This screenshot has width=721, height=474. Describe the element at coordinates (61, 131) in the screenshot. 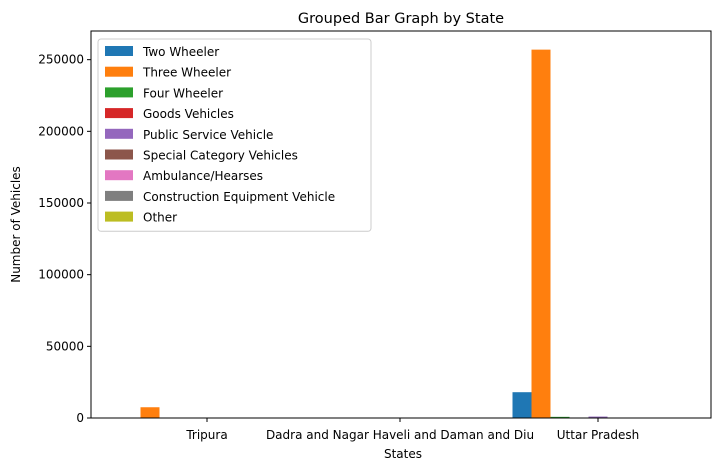

I see `y-tick-label: 200000` at that location.